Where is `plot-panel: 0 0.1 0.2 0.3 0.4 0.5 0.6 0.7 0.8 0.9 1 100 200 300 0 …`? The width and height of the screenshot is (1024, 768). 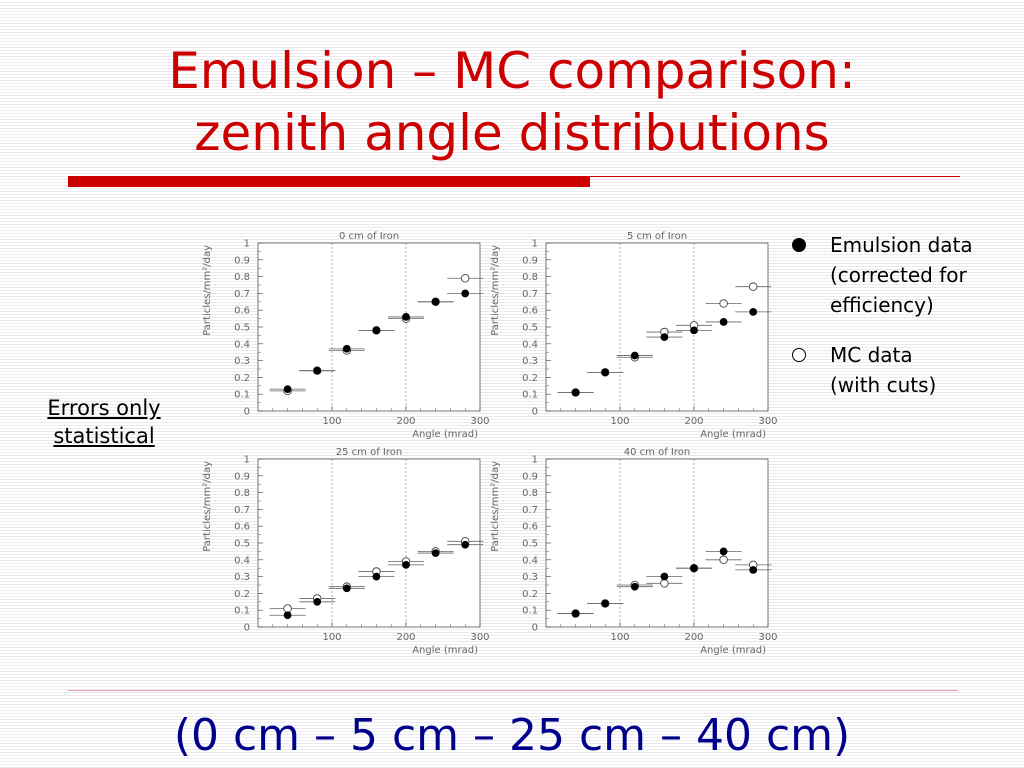 plot-panel: 0 0.1 0.2 0.3 0.4 0.5 0.6 0.7 0.8 0.9 1 100 200 300 0 … is located at coordinates (346, 335).